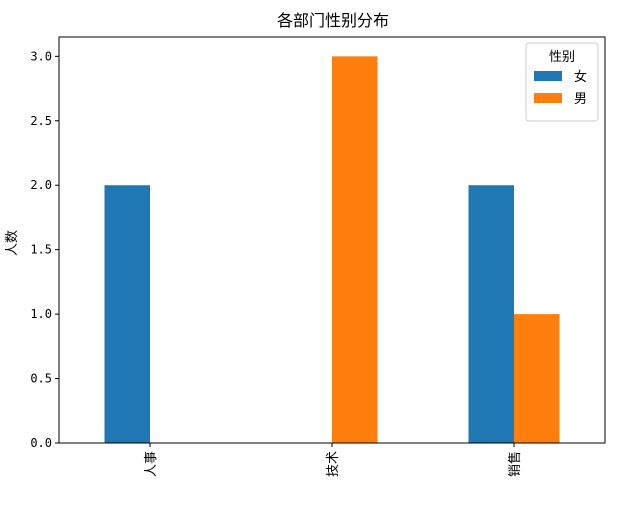  I want to click on y-tick-label: 0.5, so click(41, 379).